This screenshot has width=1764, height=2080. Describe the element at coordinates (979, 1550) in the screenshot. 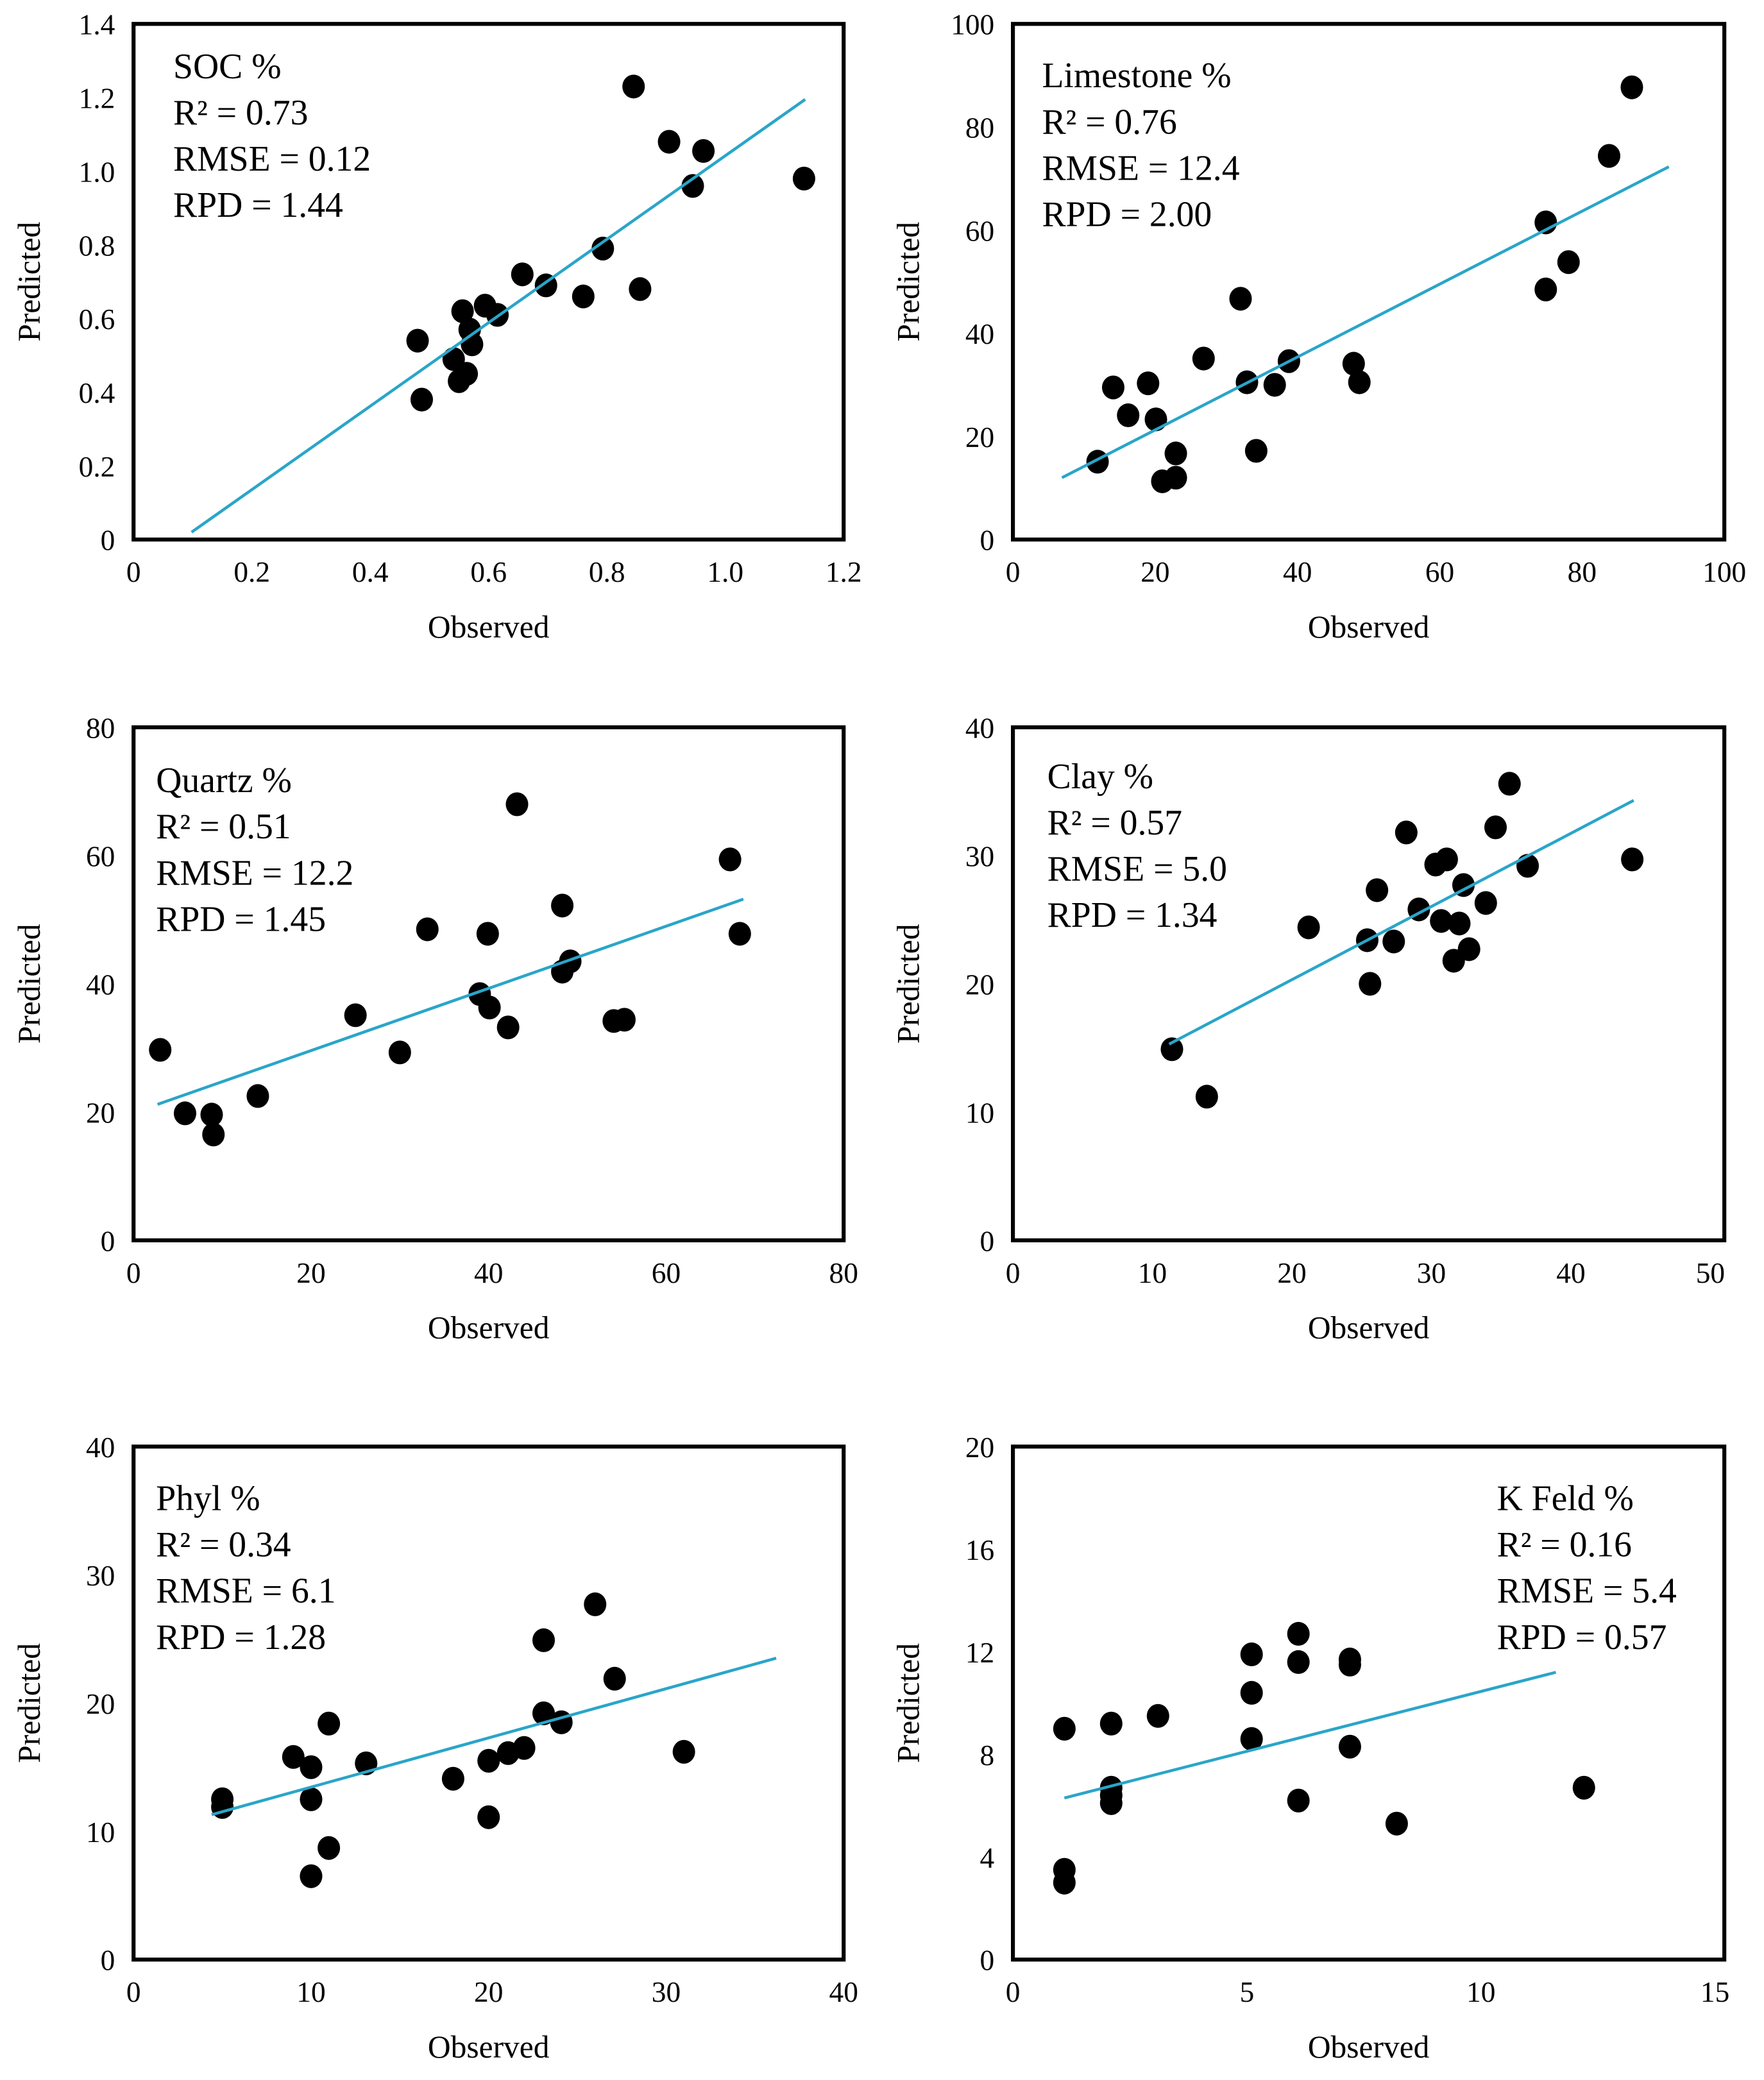

I see `y-tick-label: 16` at that location.